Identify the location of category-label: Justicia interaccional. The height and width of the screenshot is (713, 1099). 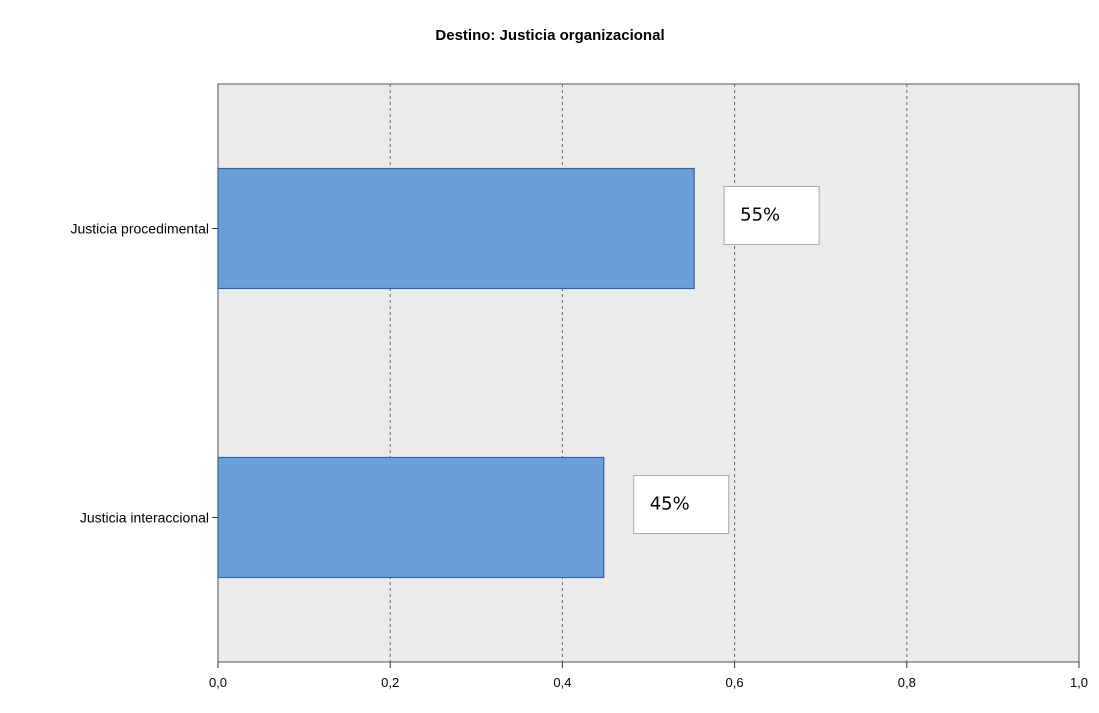
(144, 518).